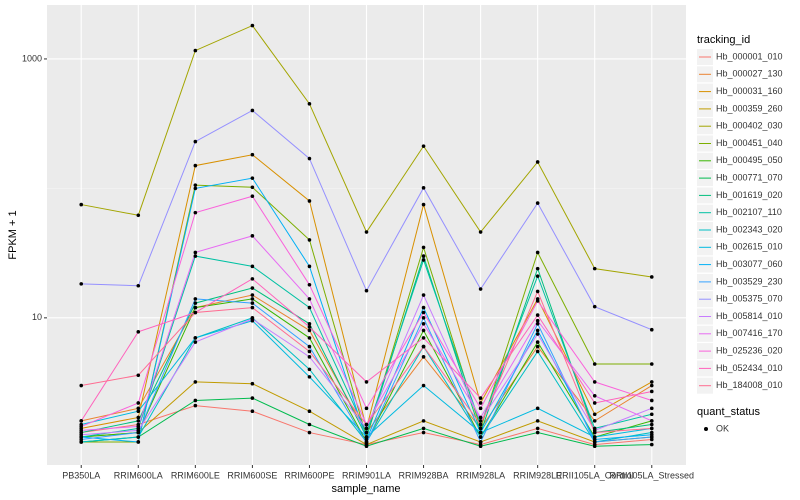  Describe the element at coordinates (749, 56) in the screenshot. I see `legend-label: Hb_000001_010` at that location.